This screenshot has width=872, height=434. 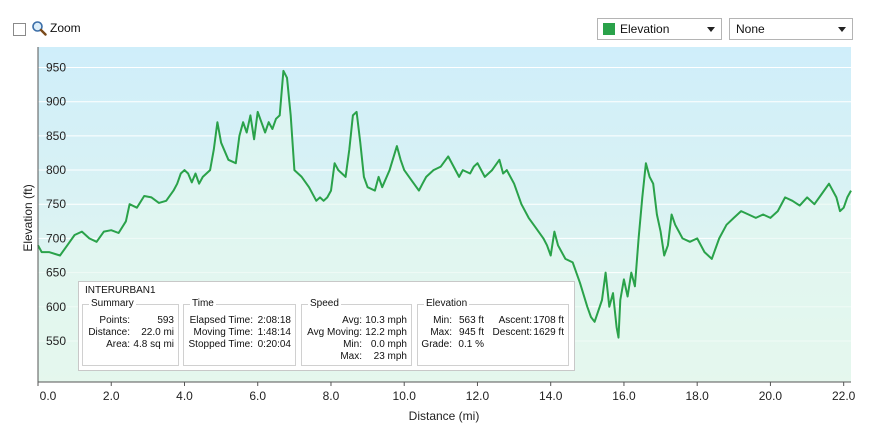 I want to click on elevation-label: Grade:, so click(x=436, y=344).